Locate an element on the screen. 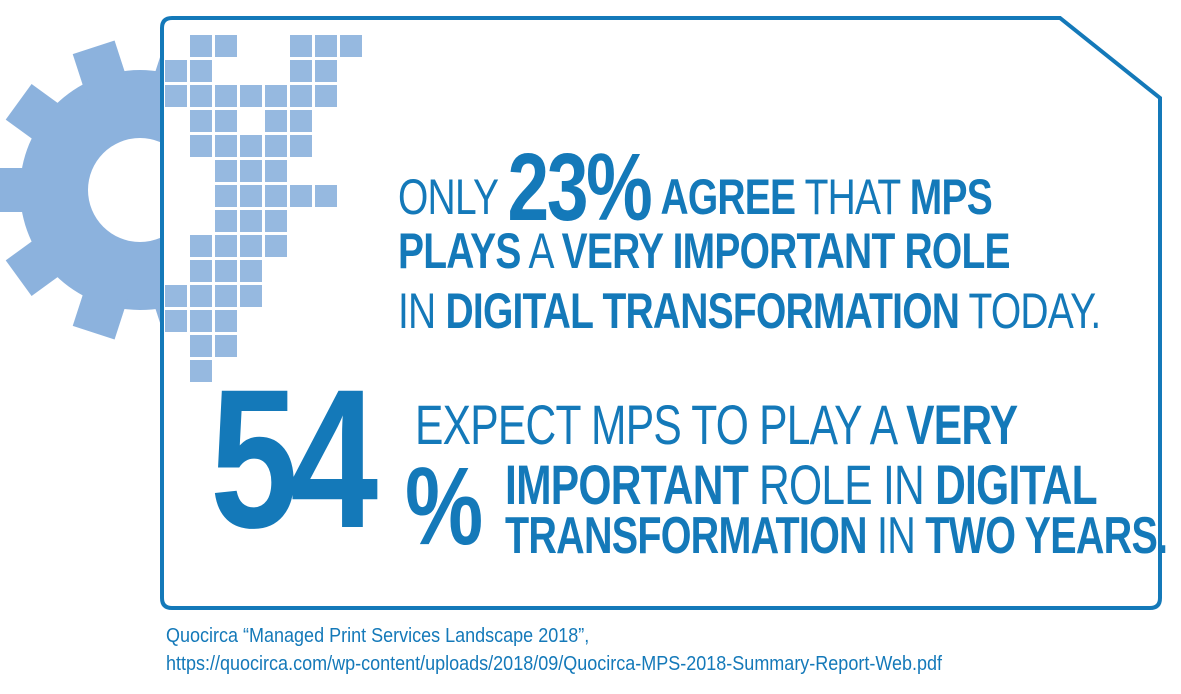 This screenshot has width=1181, height=694. stat2-value-number: 54 is located at coordinates (294, 458).